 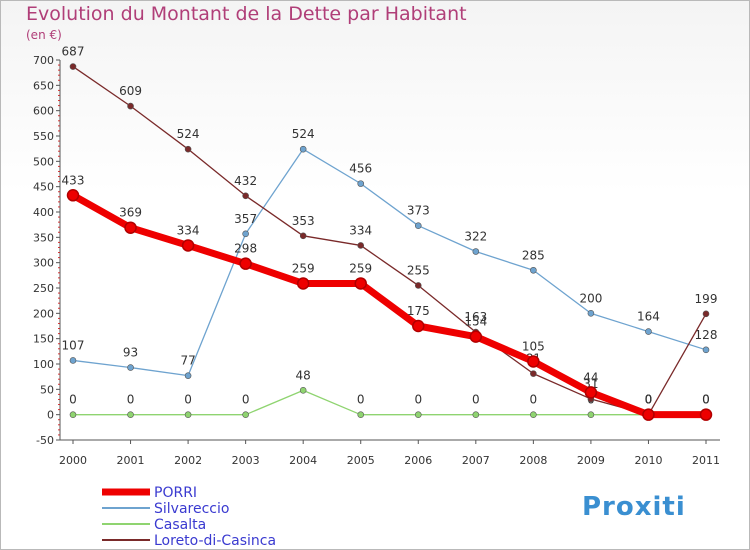 I want to click on x-tick-label: 2000, so click(x=73, y=460).